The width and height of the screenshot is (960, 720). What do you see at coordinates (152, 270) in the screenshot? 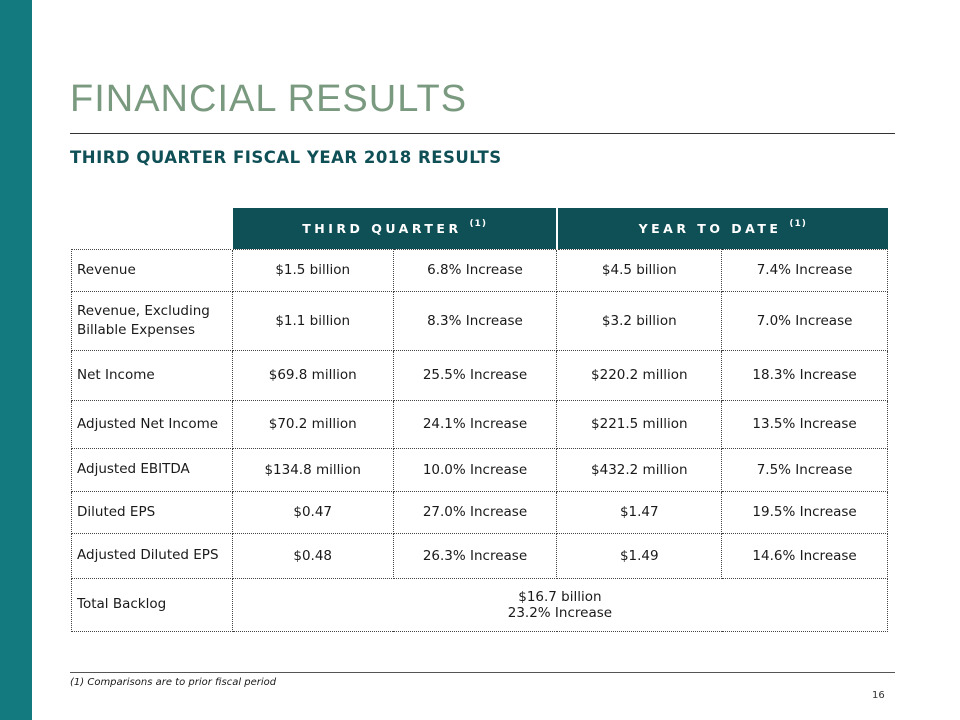
I see `row-label: Revenue` at bounding box center [152, 270].